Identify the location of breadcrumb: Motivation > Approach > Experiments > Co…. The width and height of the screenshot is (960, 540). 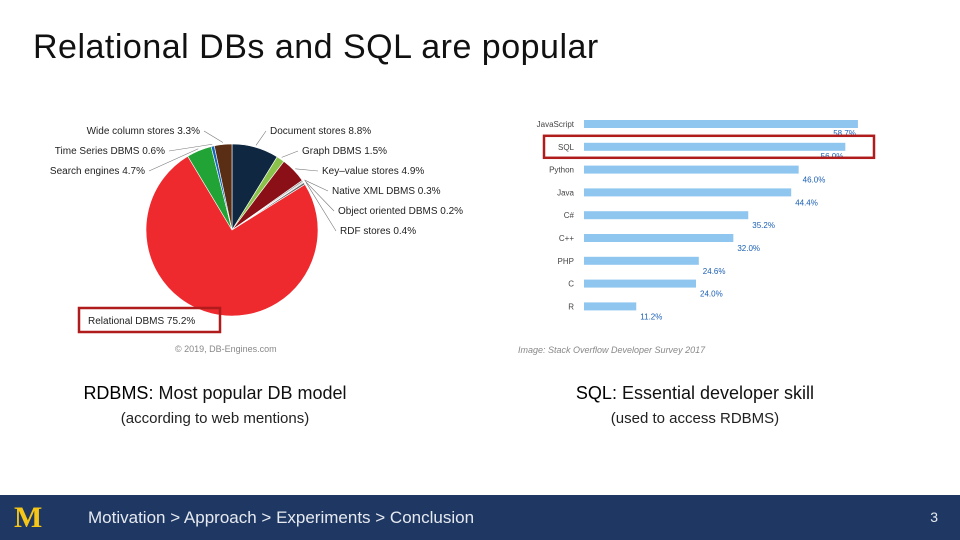
(281, 517).